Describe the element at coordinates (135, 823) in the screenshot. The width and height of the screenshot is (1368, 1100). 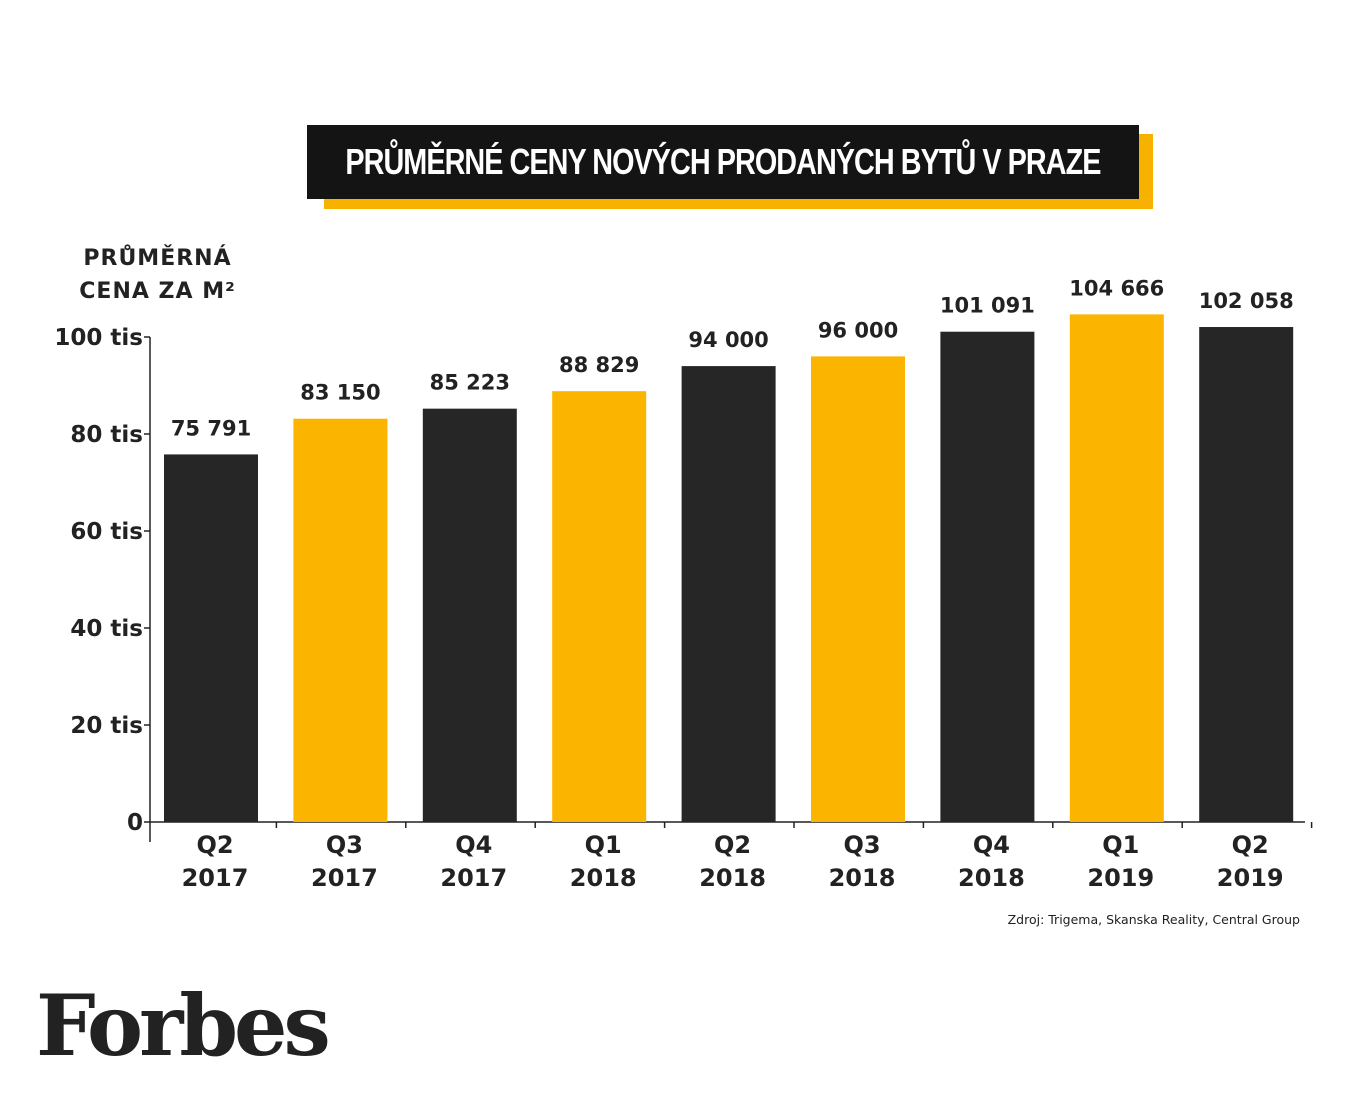
I see `y-tick-label: 0` at that location.